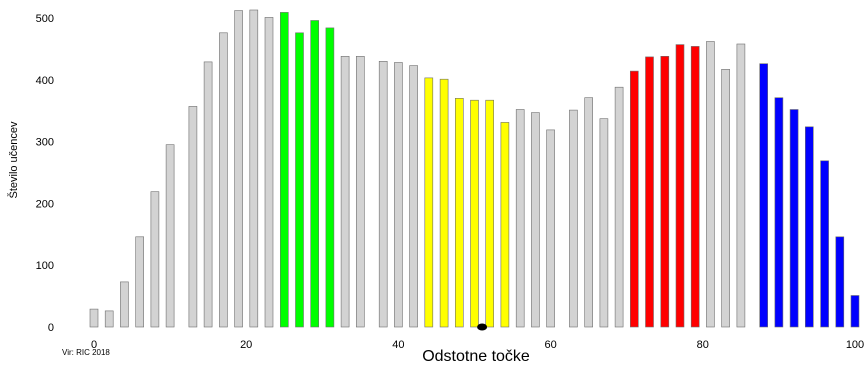 The height and width of the screenshot is (365, 866). I want to click on y-tick-label-200: 200, so click(45, 204).